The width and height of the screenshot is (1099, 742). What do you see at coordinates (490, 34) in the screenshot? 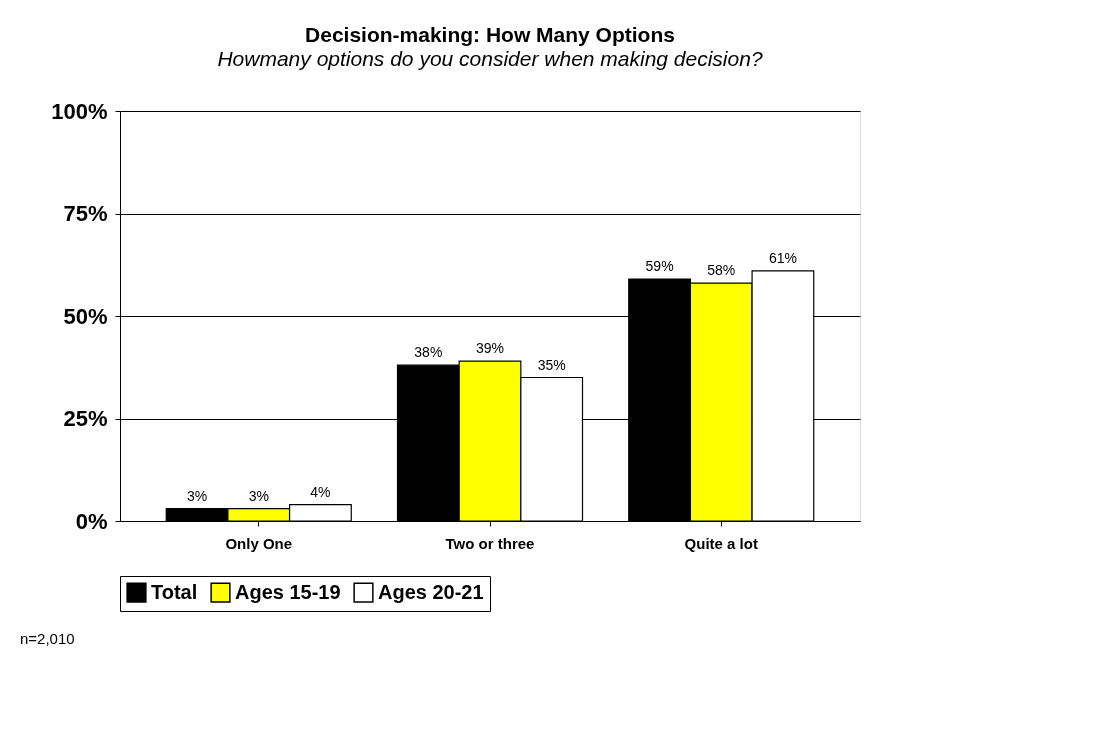
I see `chart-title: Decision-making: How Many Options` at bounding box center [490, 34].